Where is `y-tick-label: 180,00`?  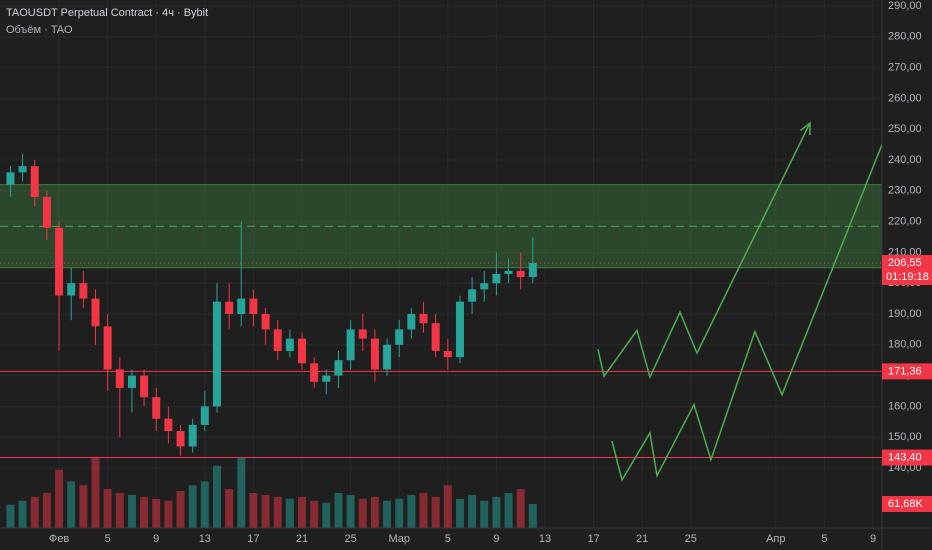 y-tick-label: 180,00 is located at coordinates (905, 345).